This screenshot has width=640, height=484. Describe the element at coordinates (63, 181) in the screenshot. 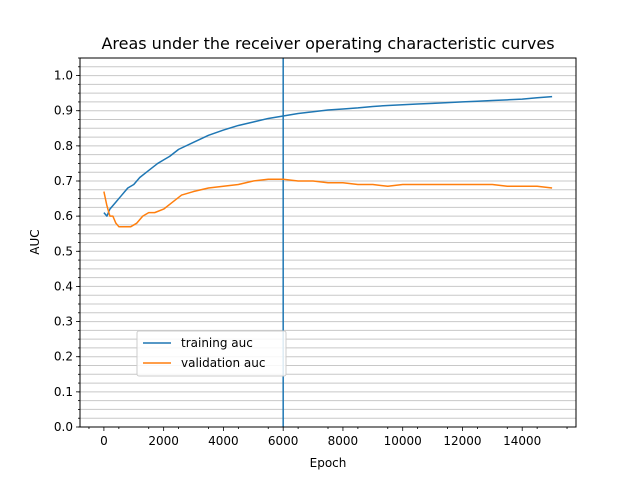

I see `y-tick-label: 0.7` at that location.